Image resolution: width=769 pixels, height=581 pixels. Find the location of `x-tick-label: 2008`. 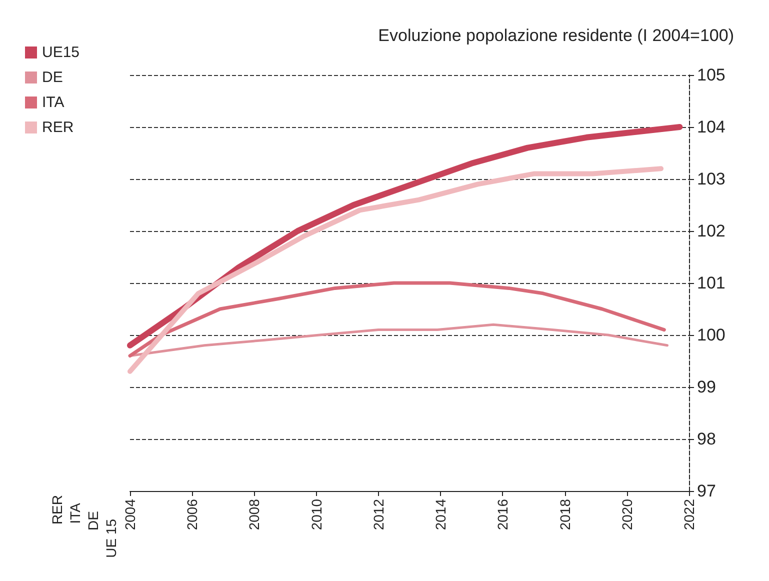

x-tick-label: 2008 is located at coordinates (254, 514).